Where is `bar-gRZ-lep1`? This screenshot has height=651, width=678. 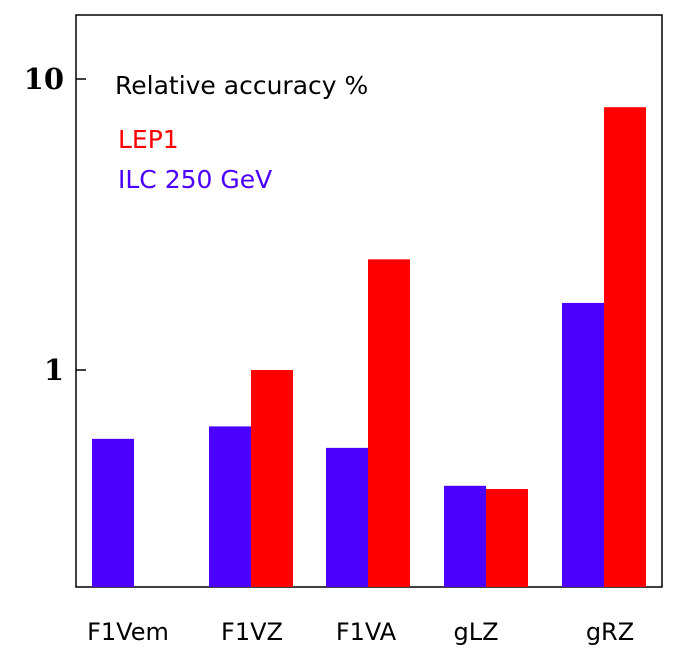 bar-gRZ-lep1 is located at coordinates (625, 347).